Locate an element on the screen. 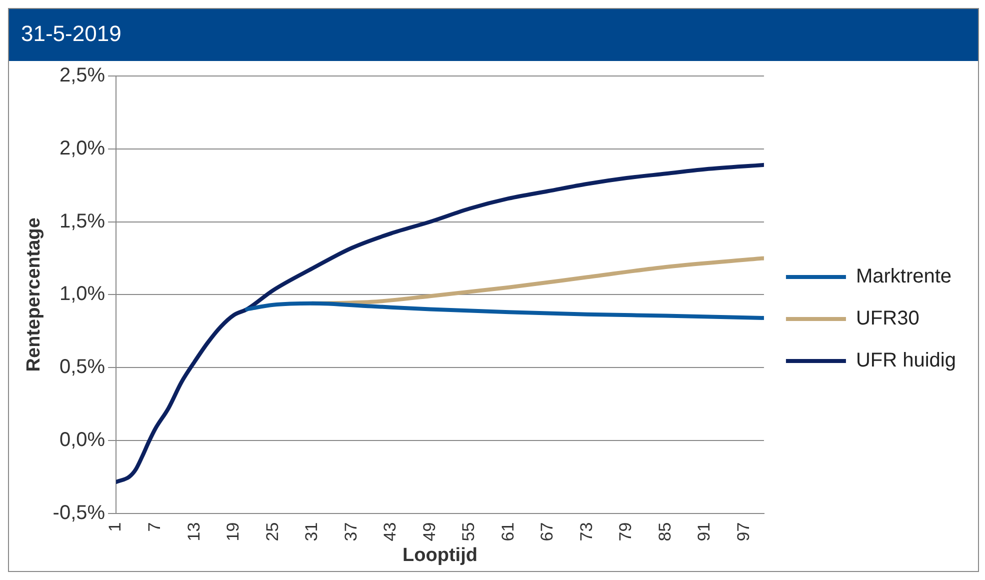 The image size is (985, 580). legend-label: UFR huidig is located at coordinates (906, 361).